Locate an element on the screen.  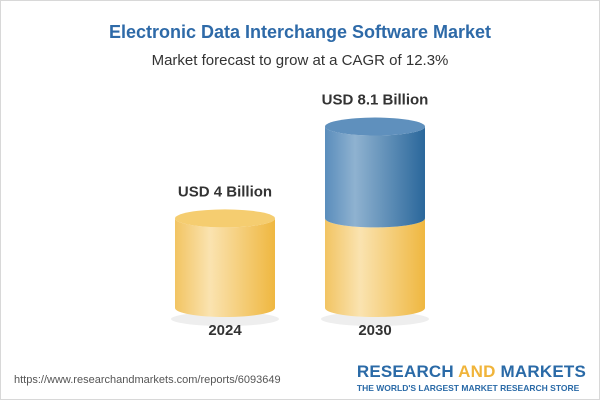
logo-text: MARKETS is located at coordinates (540, 371).